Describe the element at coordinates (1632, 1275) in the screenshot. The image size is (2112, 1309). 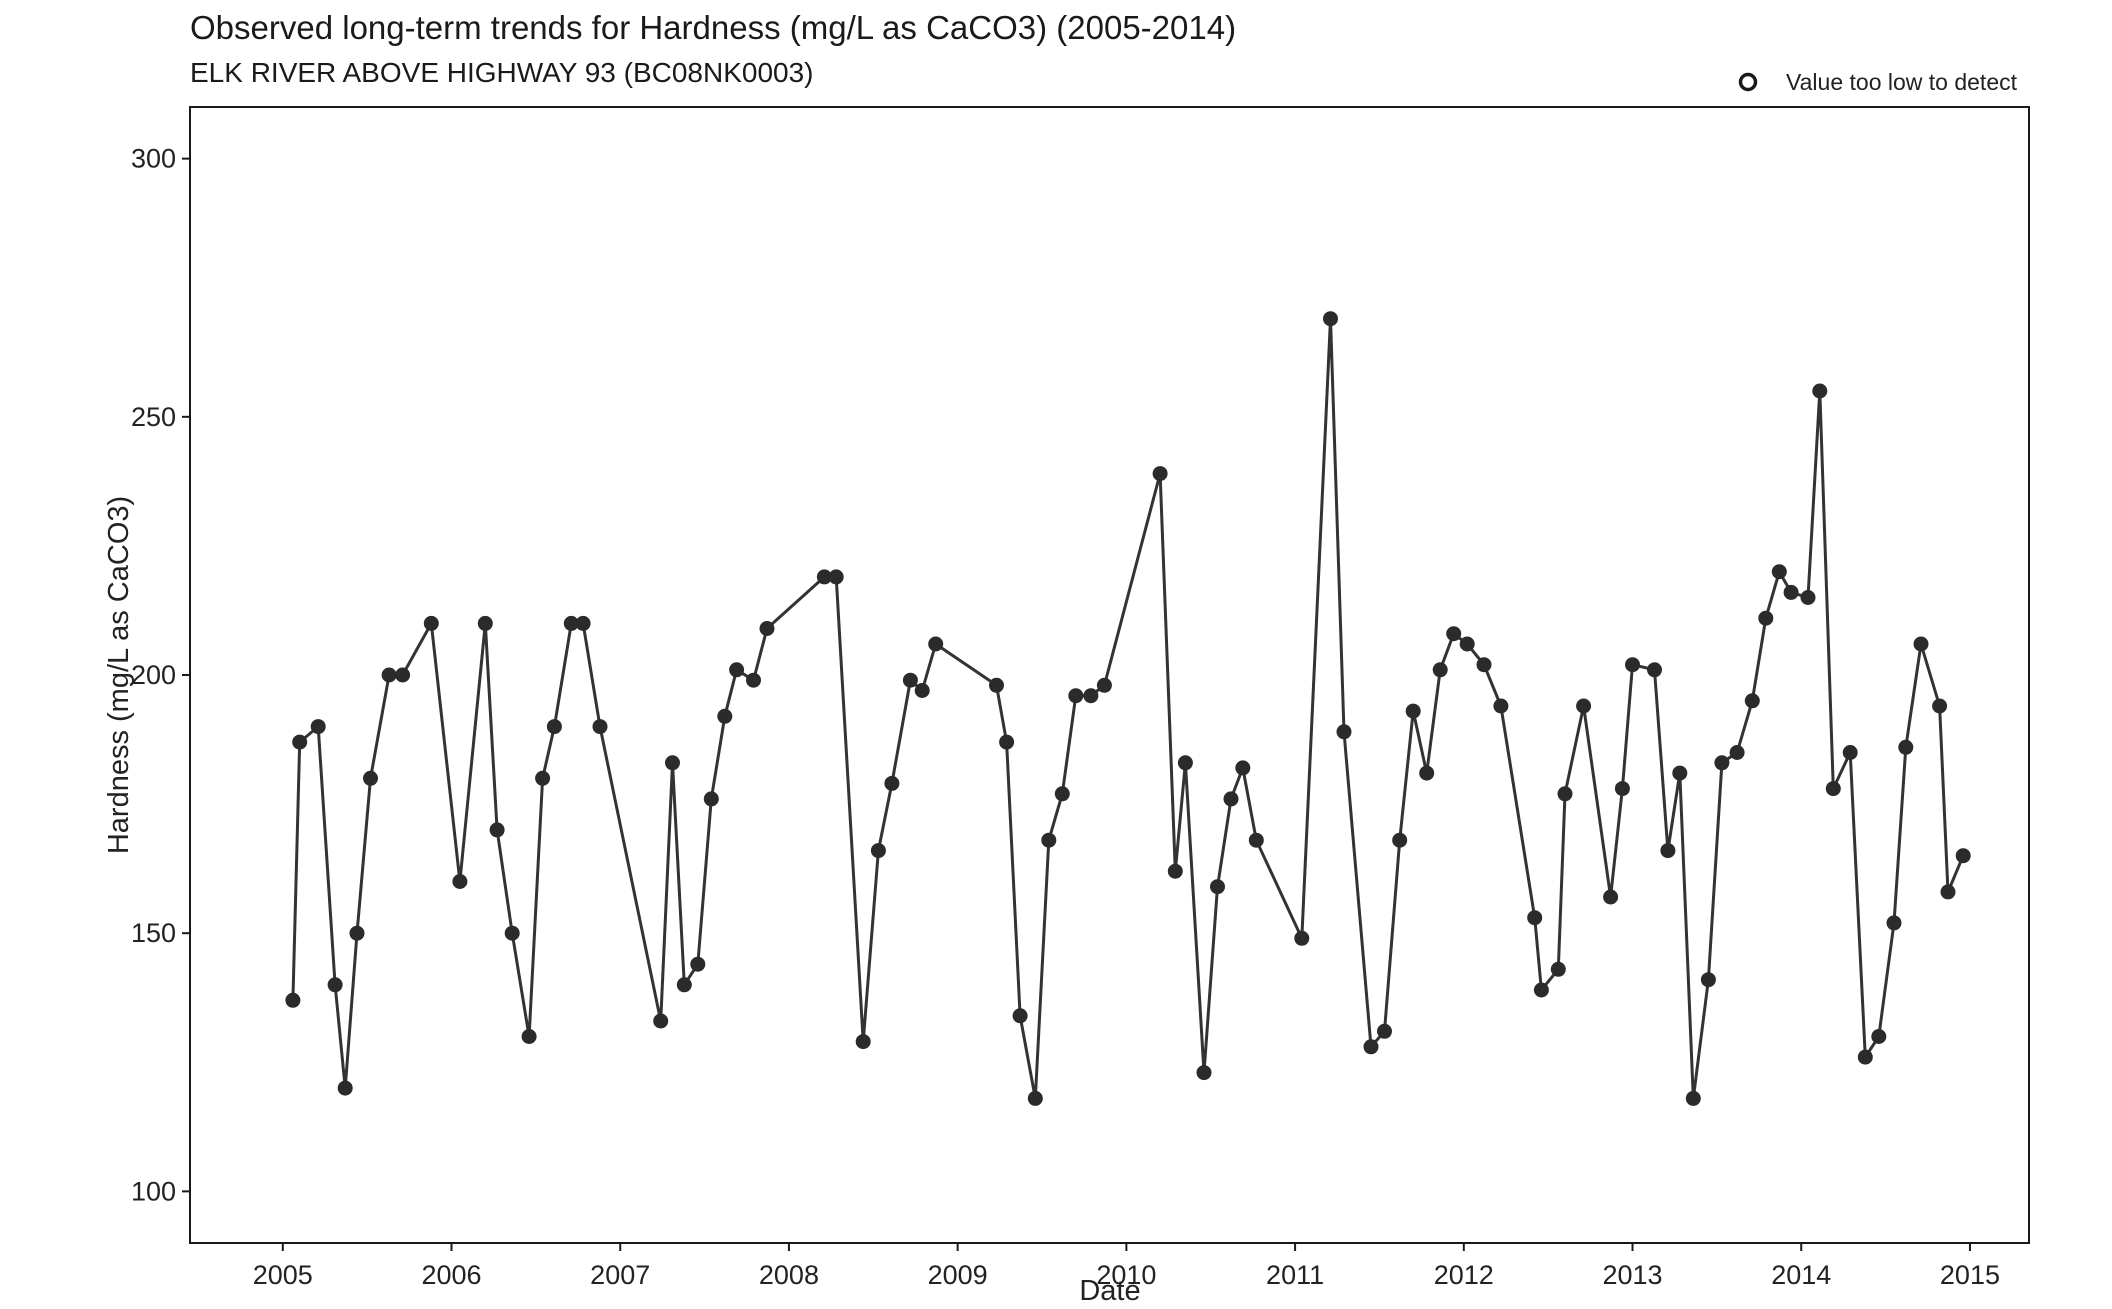
I see `x-tick-label: 2013` at that location.